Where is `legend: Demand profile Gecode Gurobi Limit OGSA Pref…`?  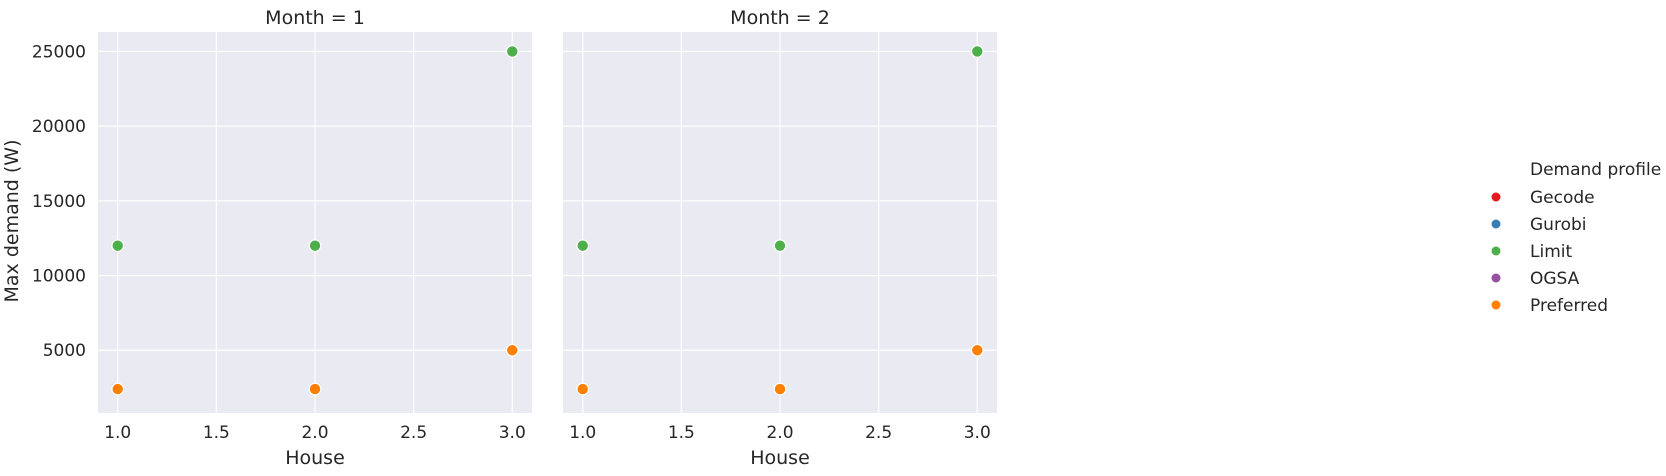
legend: Demand profile Gecode Gurobi Limit OGSA Pref… is located at coordinates (1576, 238).